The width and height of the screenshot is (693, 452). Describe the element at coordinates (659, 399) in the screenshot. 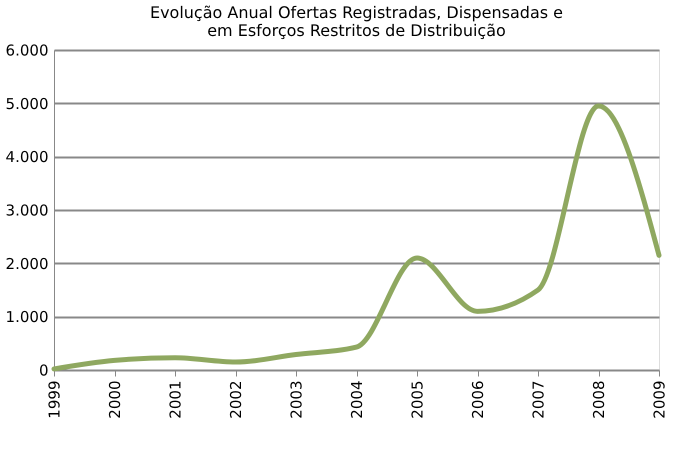

I see `x-tick-label: 2009` at that location.